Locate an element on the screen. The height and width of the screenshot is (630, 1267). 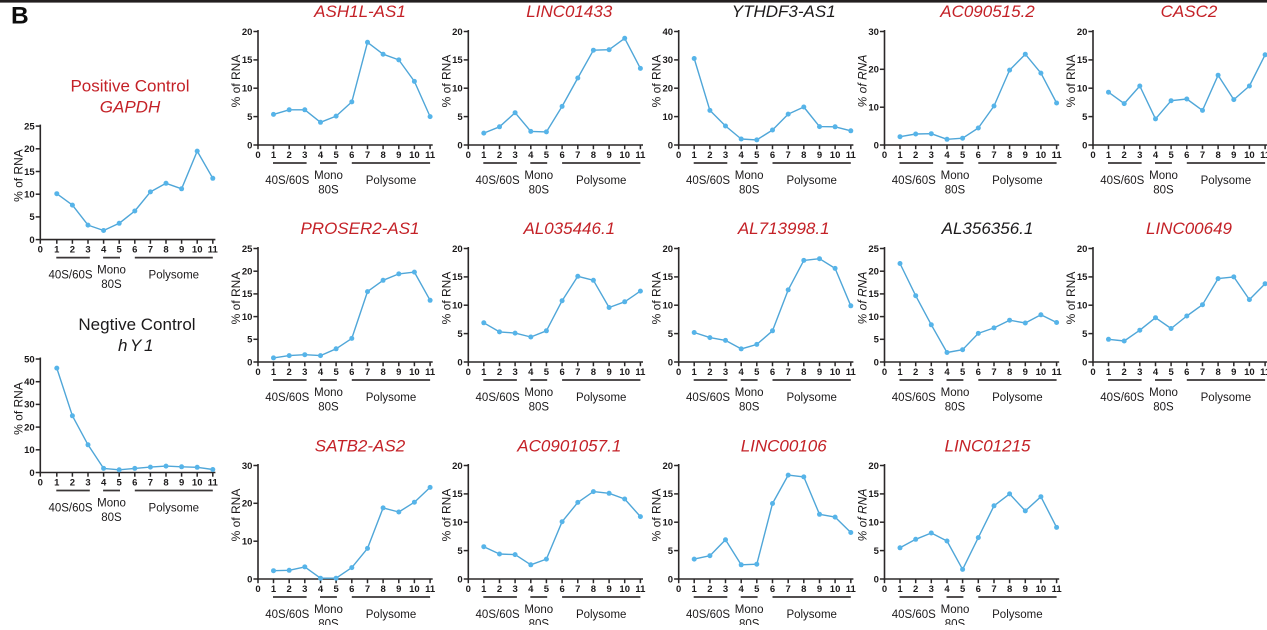
svg-text: 30 is located at coordinates (873, 32).